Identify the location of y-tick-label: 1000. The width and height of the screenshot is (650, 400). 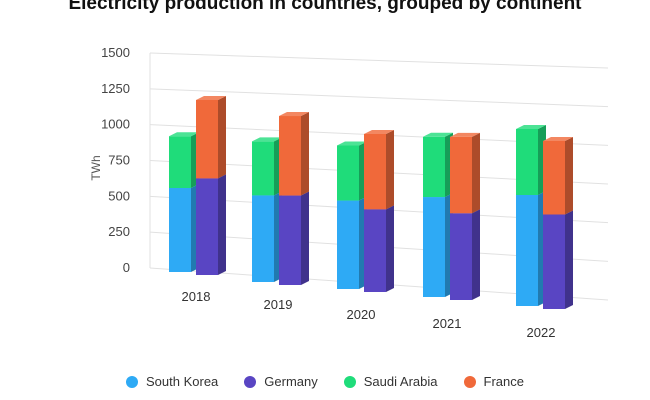
(115, 124).